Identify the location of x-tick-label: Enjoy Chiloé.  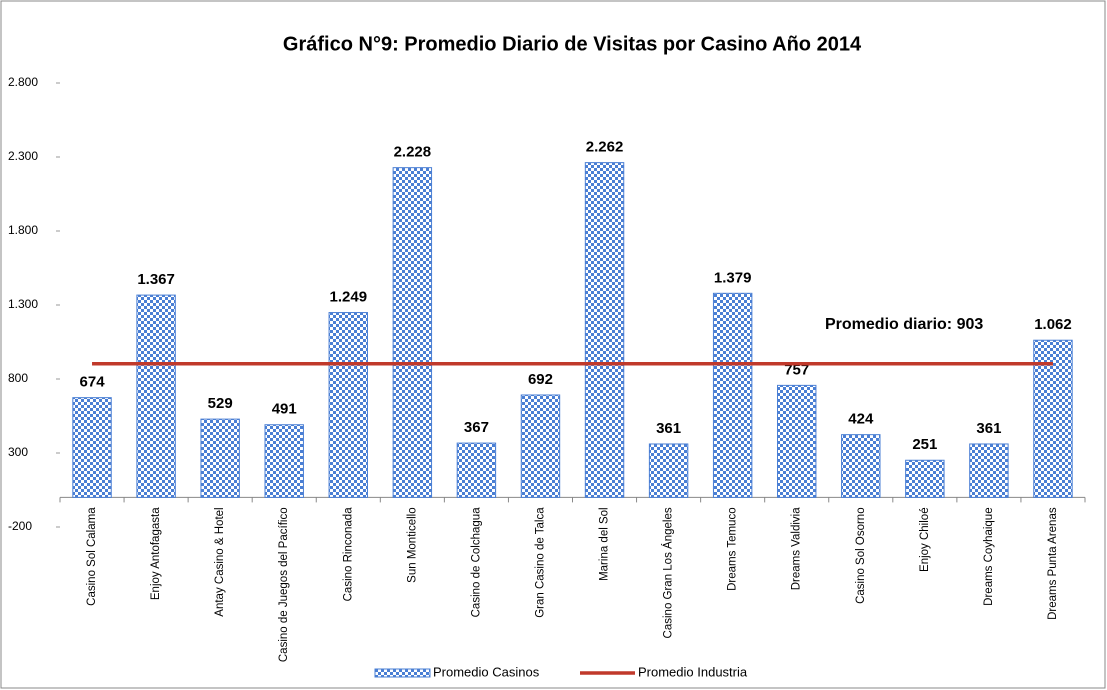
(925, 539).